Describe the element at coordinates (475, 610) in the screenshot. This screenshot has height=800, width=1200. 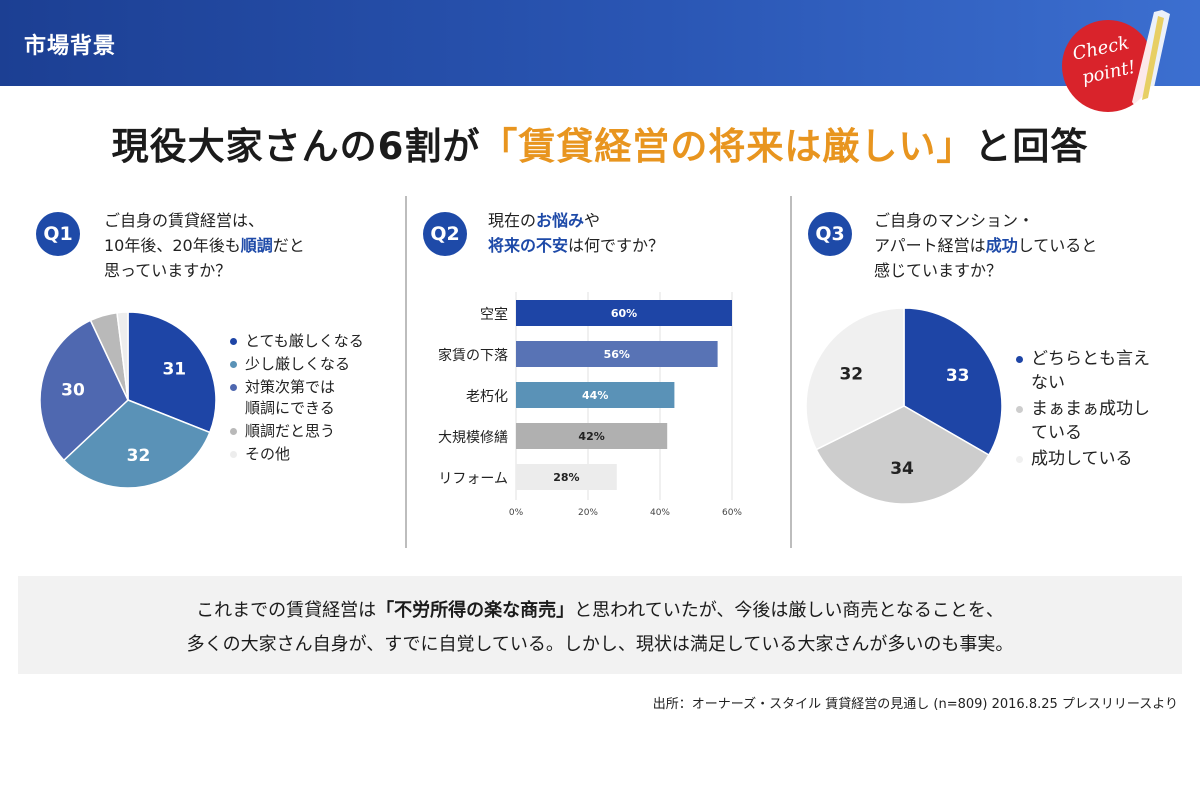
I see `summary-line1-strong: 「不労所得の楽な商売」` at that location.